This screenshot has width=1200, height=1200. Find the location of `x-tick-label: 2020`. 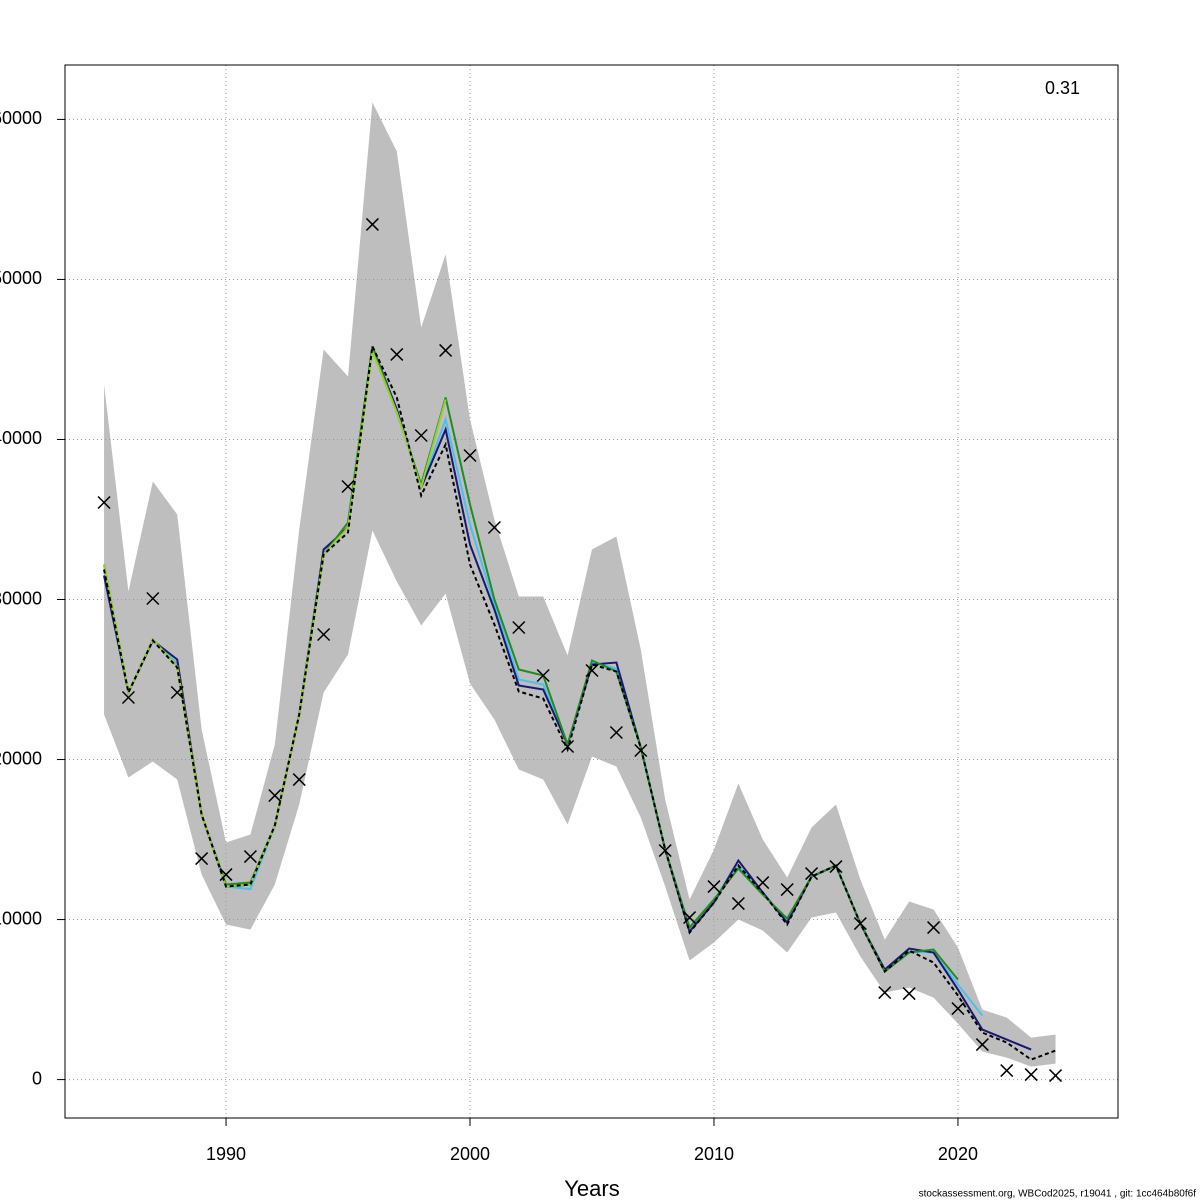

x-tick-label: 2020 is located at coordinates (958, 1154).